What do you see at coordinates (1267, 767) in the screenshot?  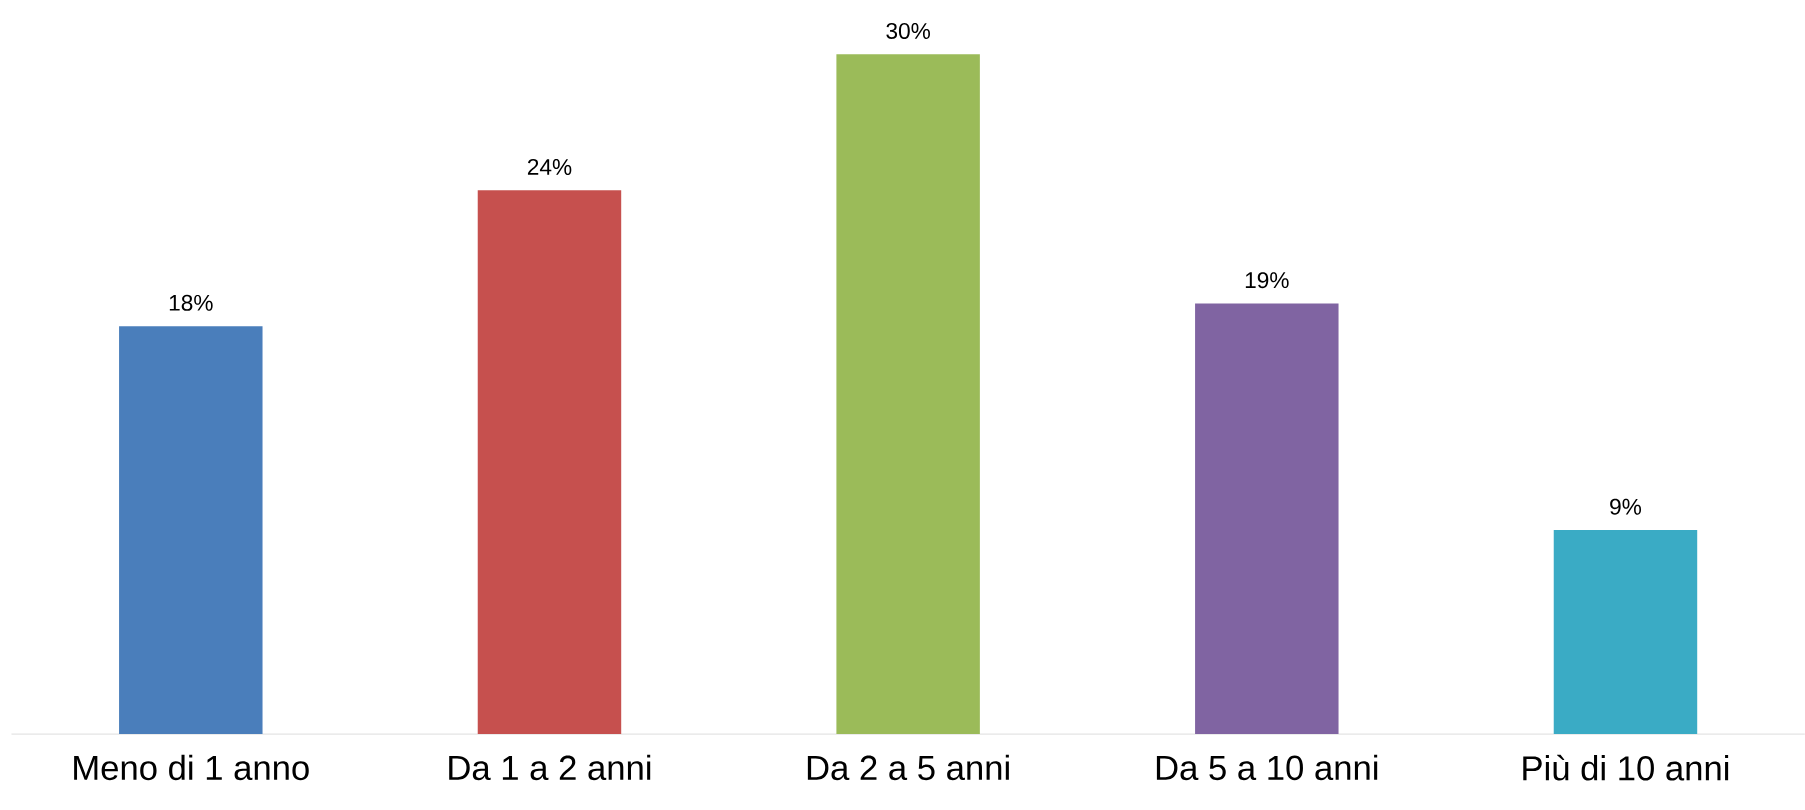 I see `x-tick-label: Da 5 a 10 anni` at bounding box center [1267, 767].